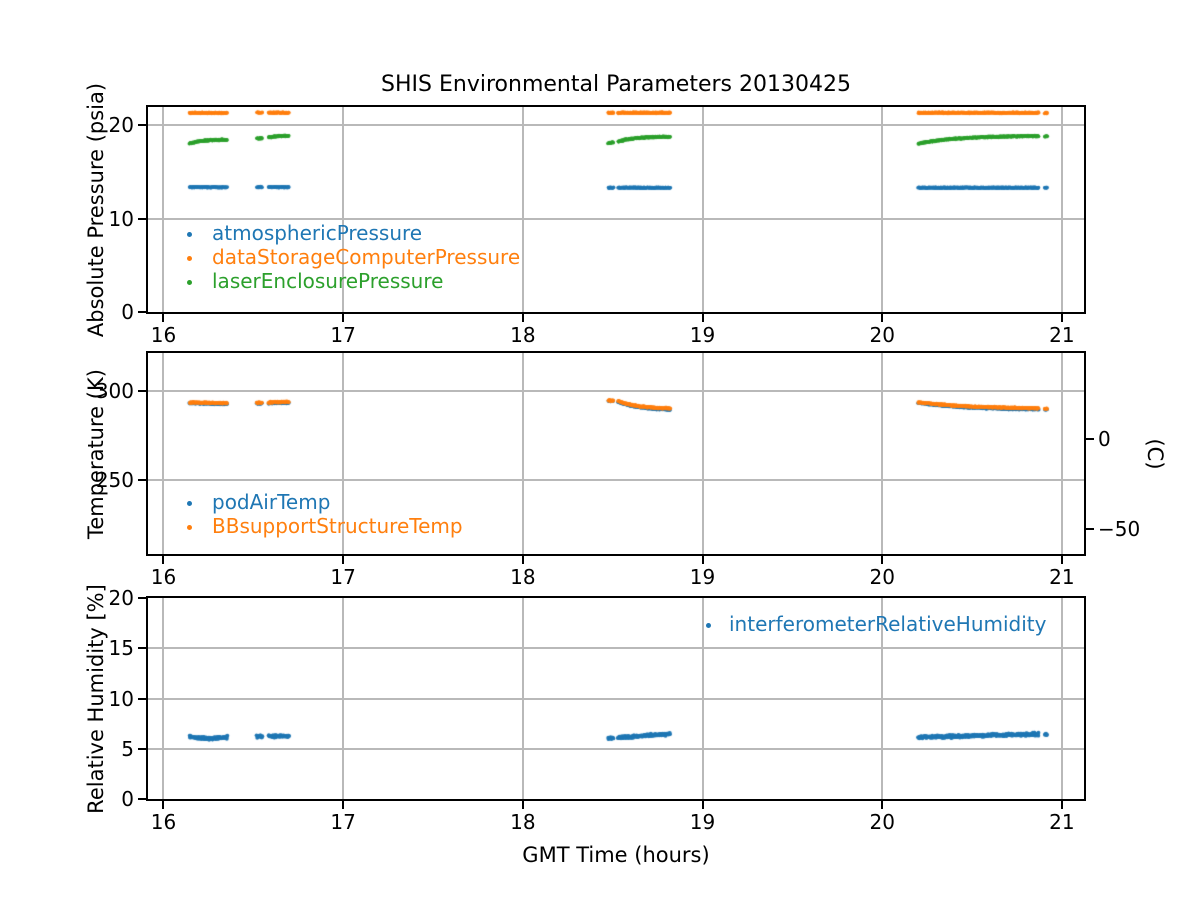 The height and width of the screenshot is (900, 1200). I want to click on legend-item-laserEnclosurePressure: laserEnclosurePressure, so click(328, 281).